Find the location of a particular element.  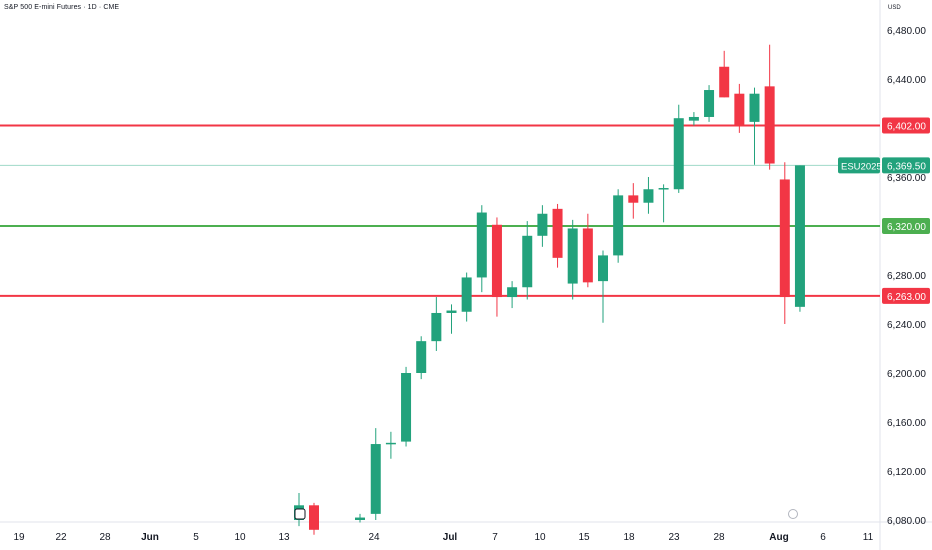

symbol-tag is located at coordinates (859, 165).